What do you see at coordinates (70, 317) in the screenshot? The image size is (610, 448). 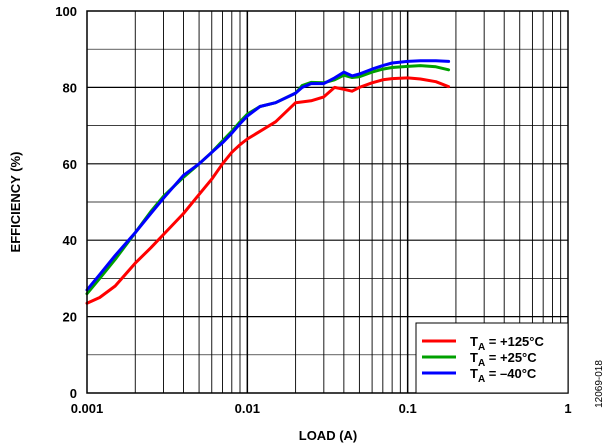 I see `y-tick-label: 20` at bounding box center [70, 317].